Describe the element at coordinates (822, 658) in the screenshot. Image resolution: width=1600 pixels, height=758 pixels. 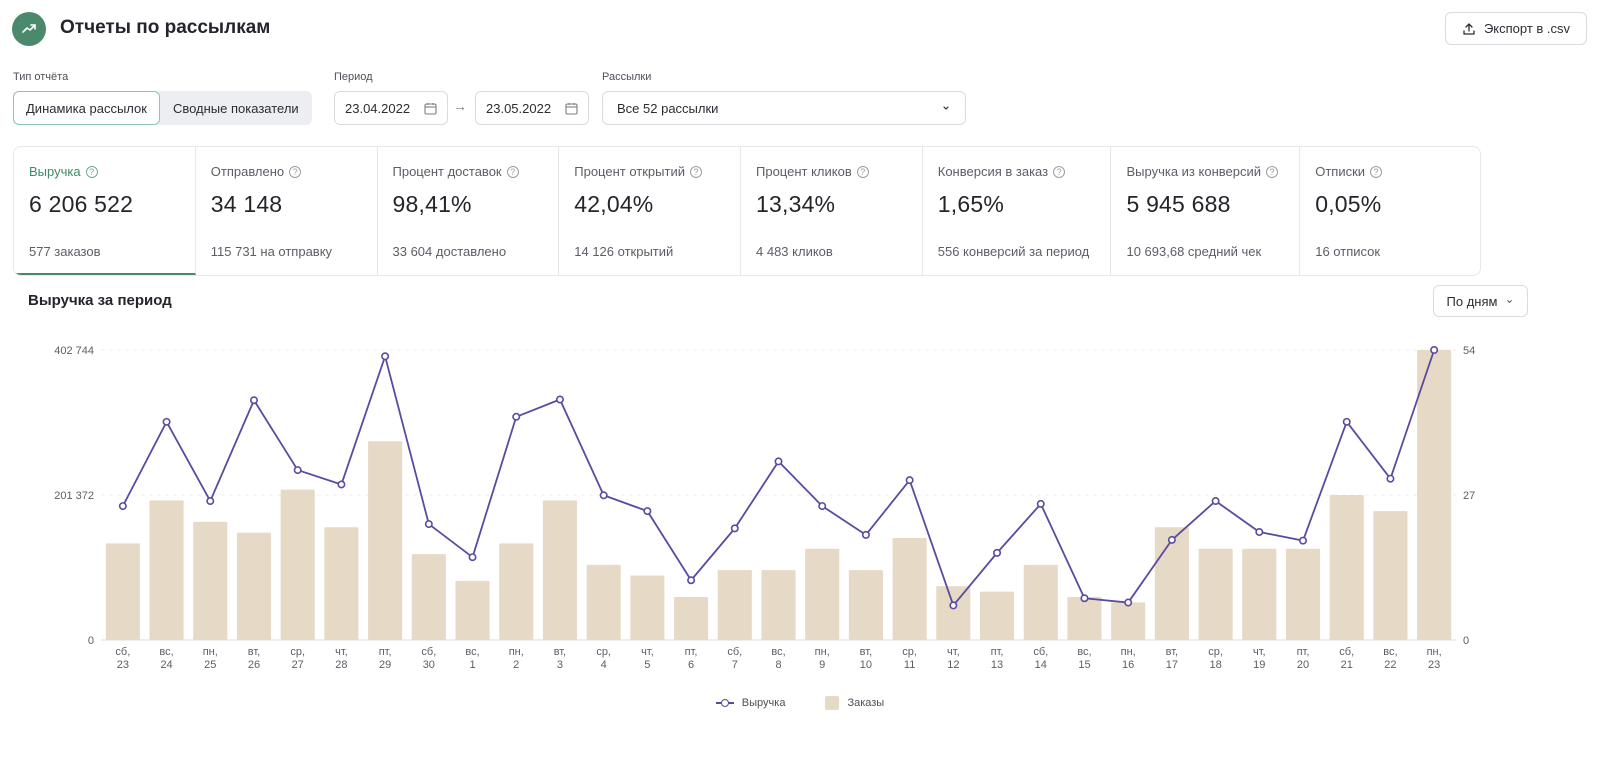
I see `x-tick: пн, 9` at that location.